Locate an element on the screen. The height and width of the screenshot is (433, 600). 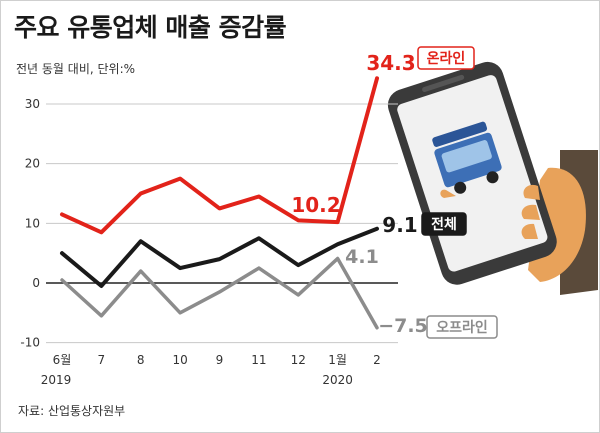
chart-title: 주요 유통업체 매출 증감률 is located at coordinates (150, 27).